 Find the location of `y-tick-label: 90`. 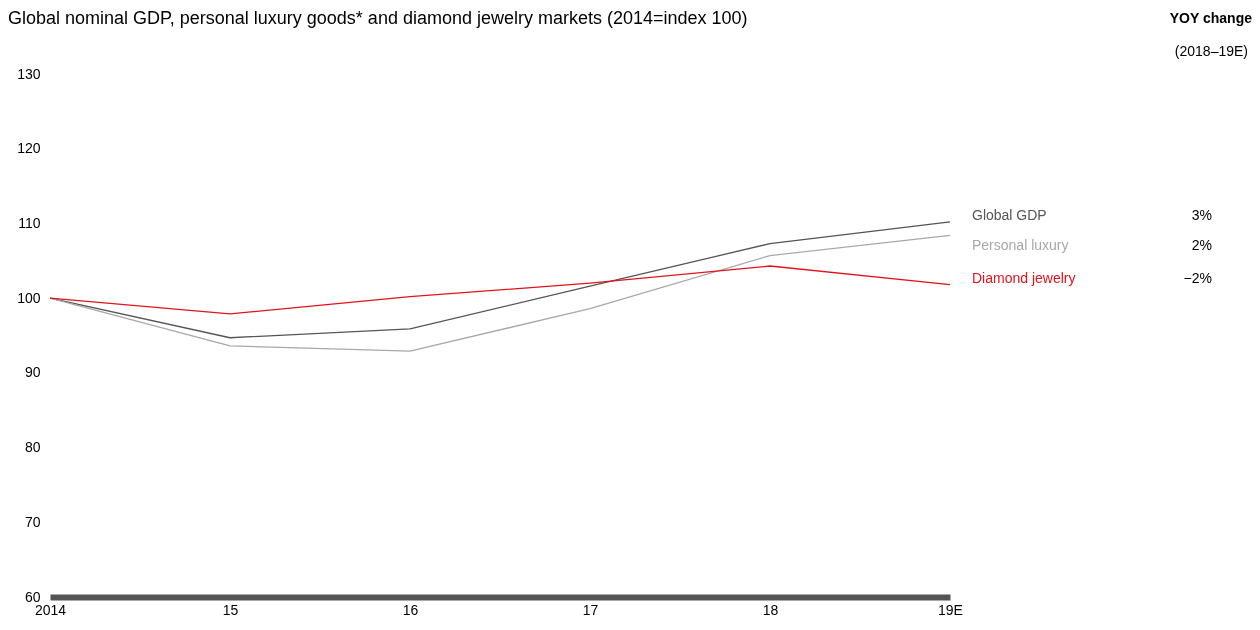

y-tick-label: 90 is located at coordinates (32, 372).